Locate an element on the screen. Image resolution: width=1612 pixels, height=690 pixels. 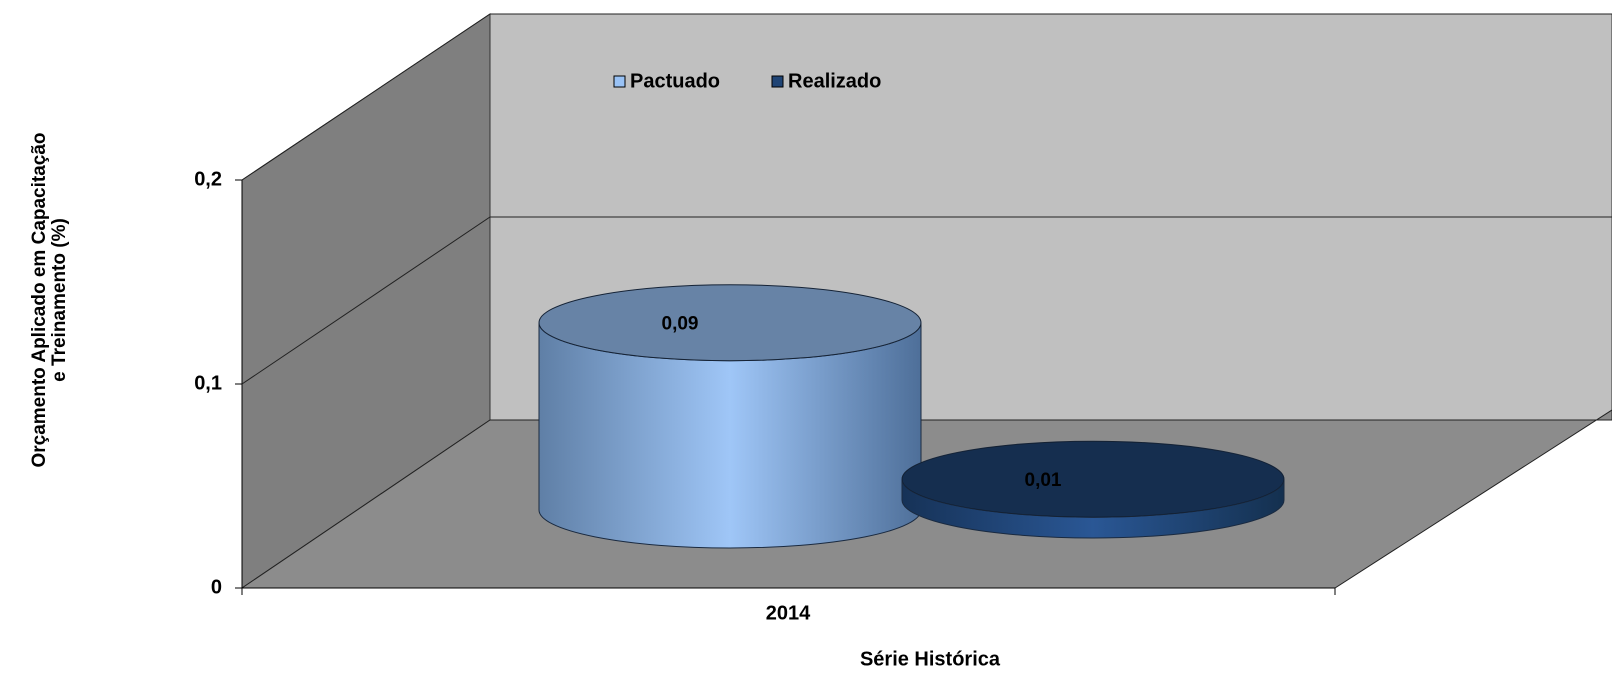
y-tick-label: 0 is located at coordinates (216, 587).